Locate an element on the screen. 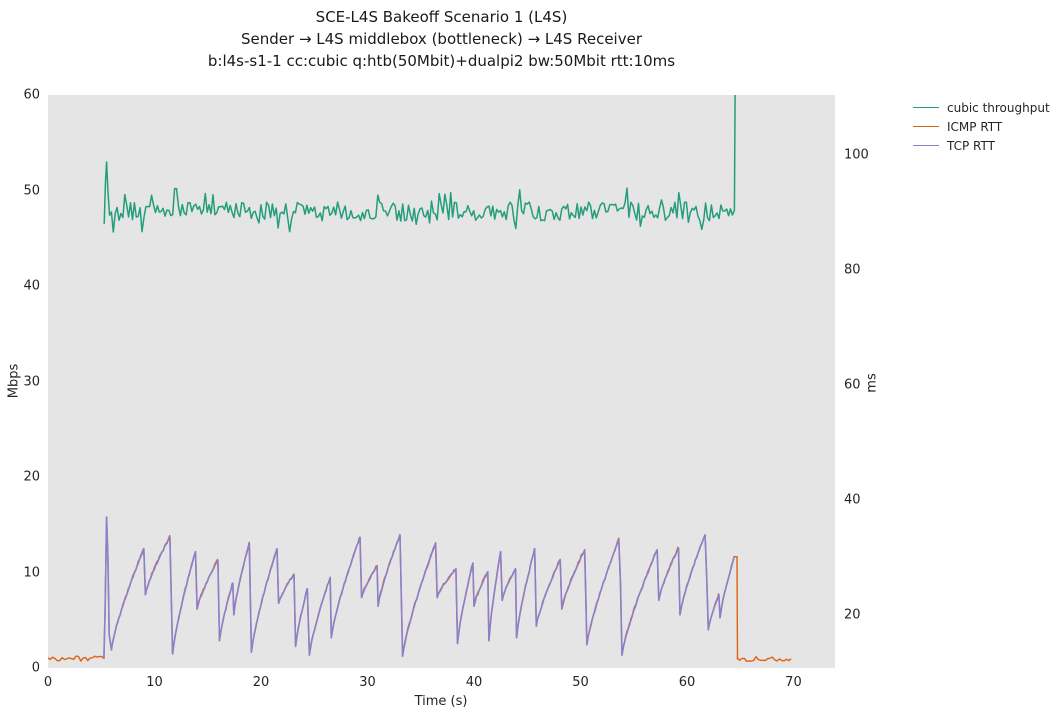  y-axis-right-label: ms is located at coordinates (872, 383).